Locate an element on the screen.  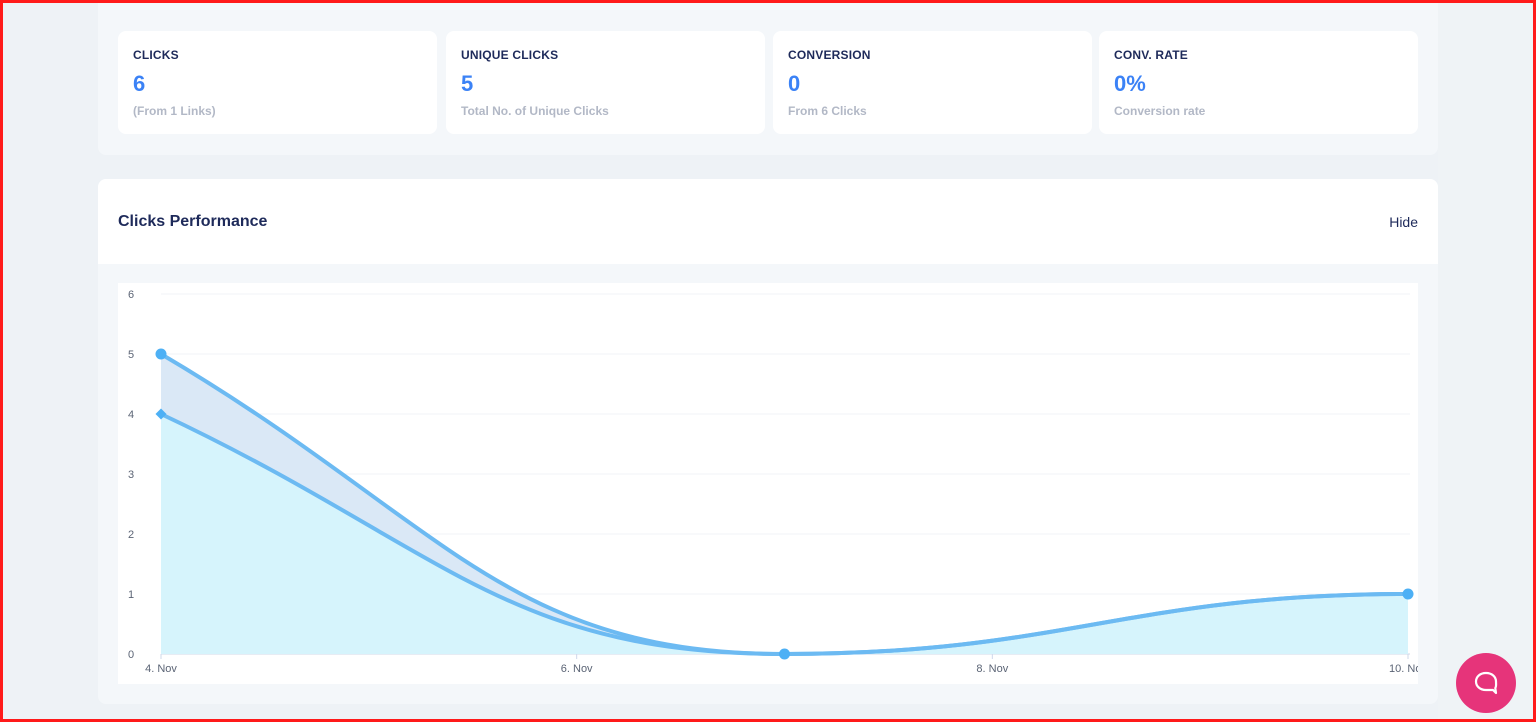
stat-value: 0 is located at coordinates (794, 83).